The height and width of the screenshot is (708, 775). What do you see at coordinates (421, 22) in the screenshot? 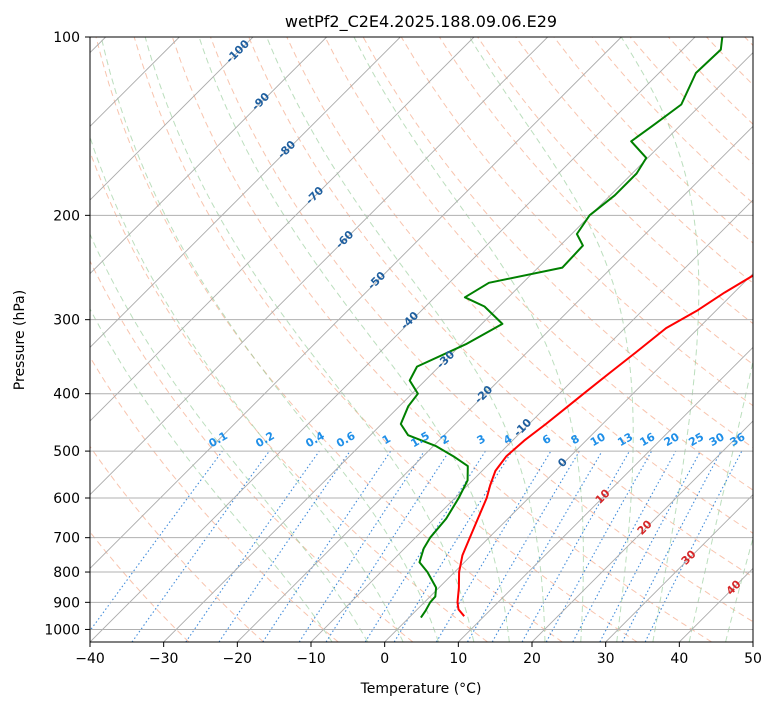
I see `chart-title: wetPf2_C2E4.2025.188.09.06.E29` at bounding box center [421, 22].